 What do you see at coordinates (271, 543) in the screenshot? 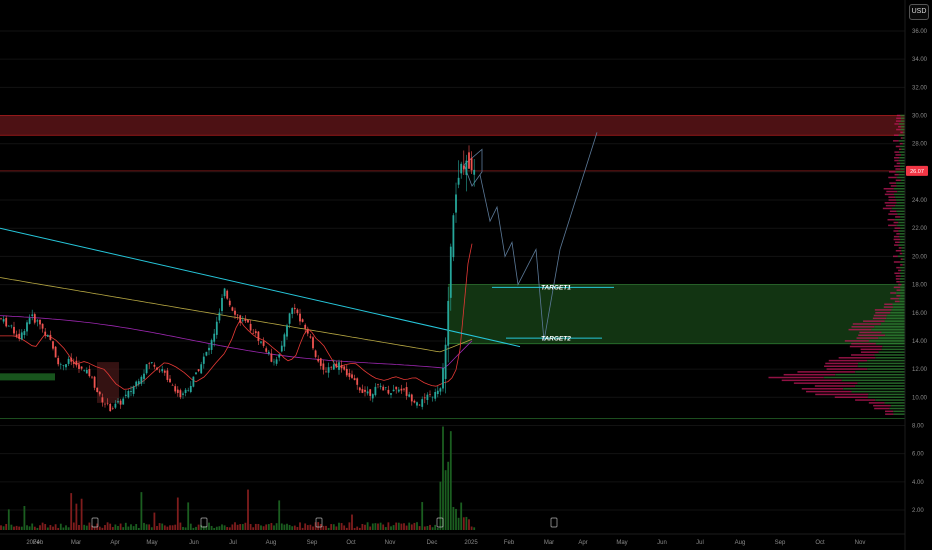
I see `month-label: Aug` at bounding box center [271, 543].